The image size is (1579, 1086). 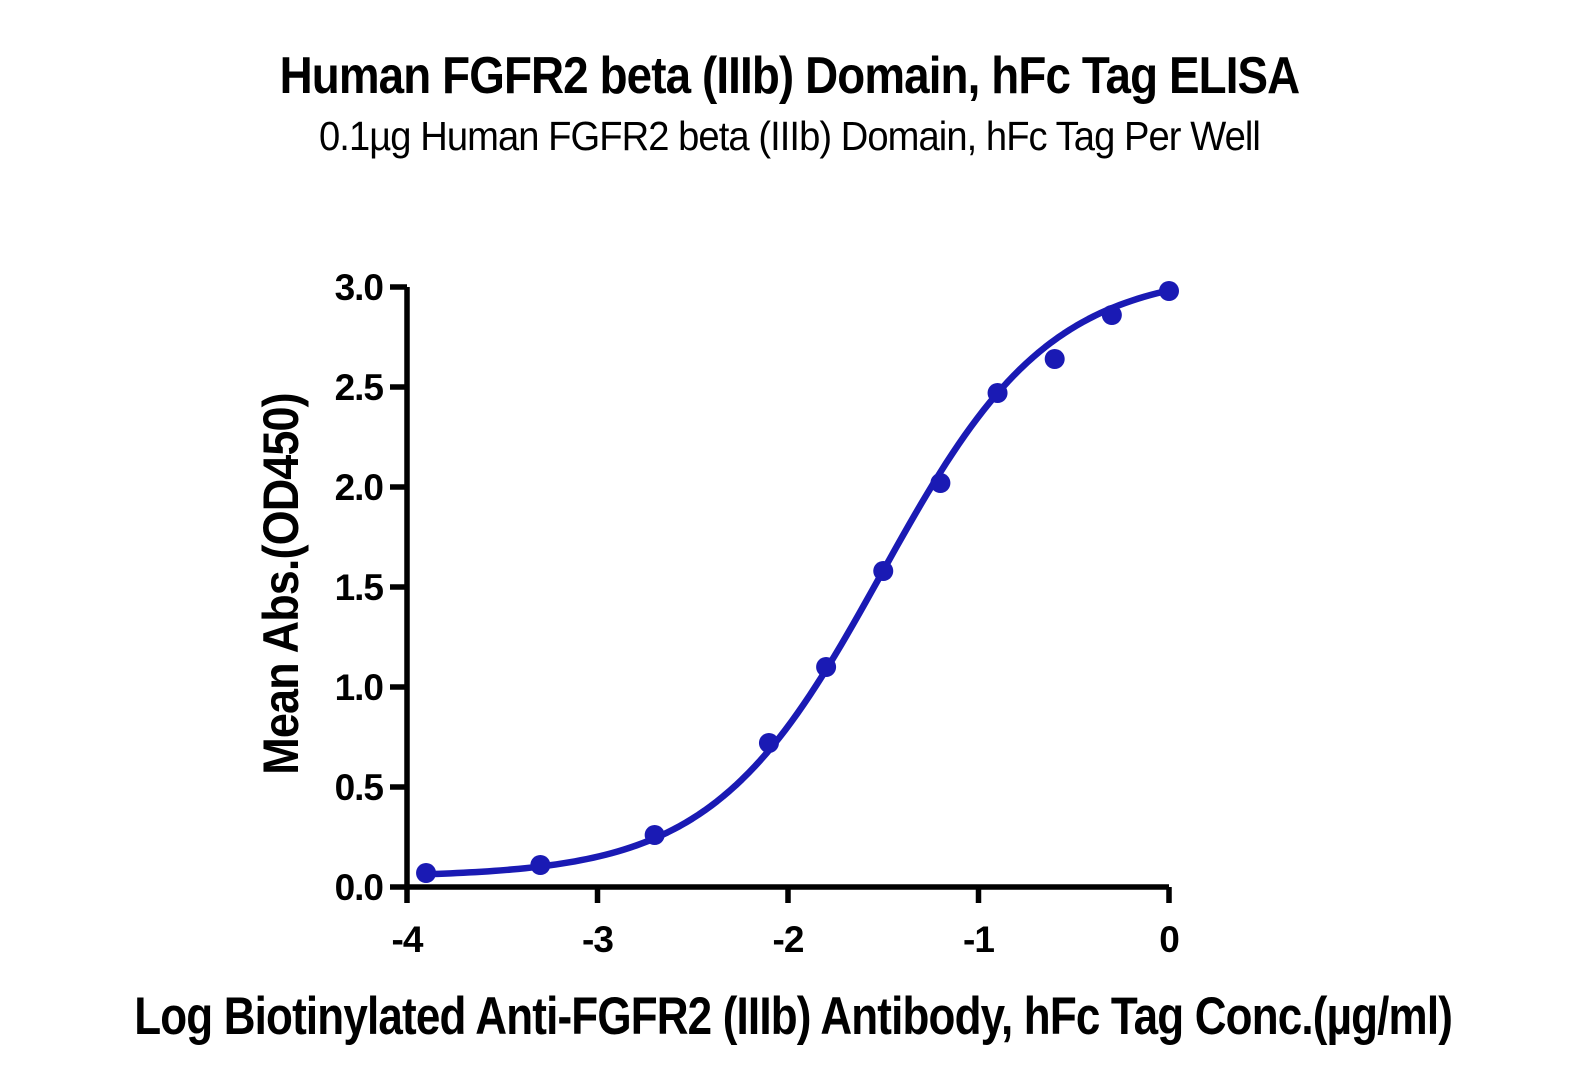 I want to click on y-tick-label: 0.0, so click(x=359, y=887).